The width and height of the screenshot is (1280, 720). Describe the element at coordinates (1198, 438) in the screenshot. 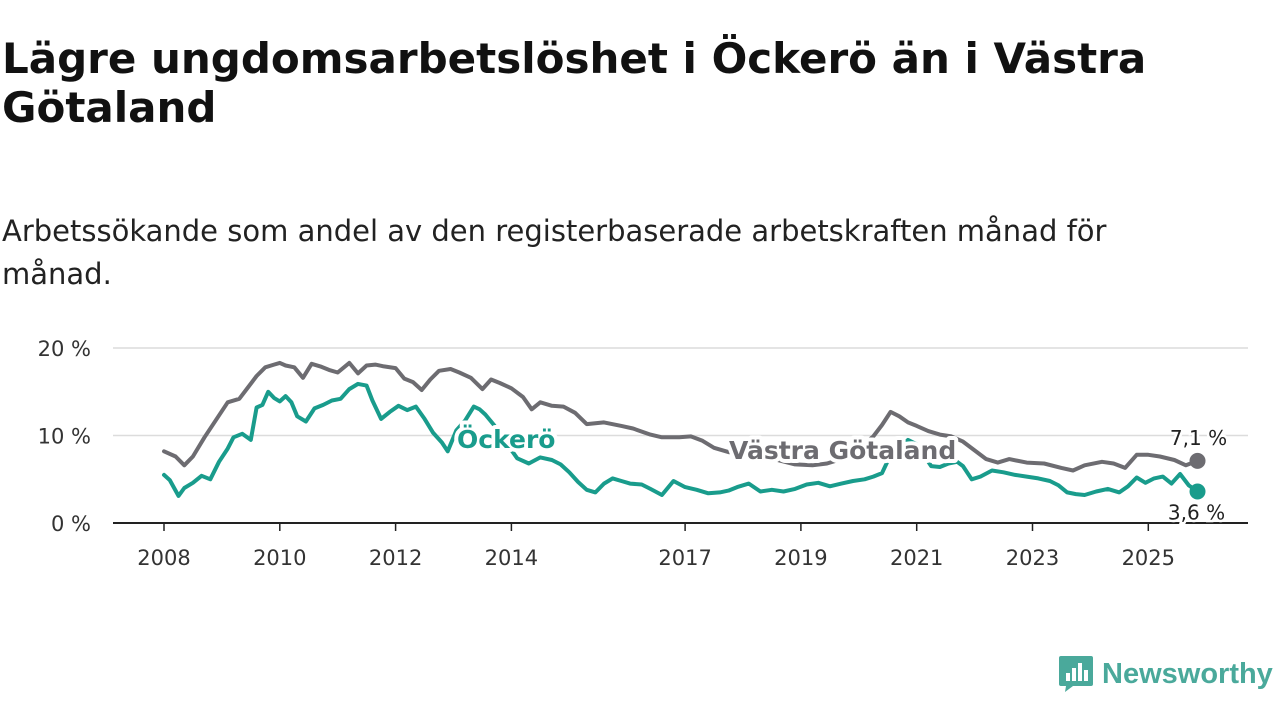

I see `end-value-label-vastra-gotaland: 7,1 %` at that location.